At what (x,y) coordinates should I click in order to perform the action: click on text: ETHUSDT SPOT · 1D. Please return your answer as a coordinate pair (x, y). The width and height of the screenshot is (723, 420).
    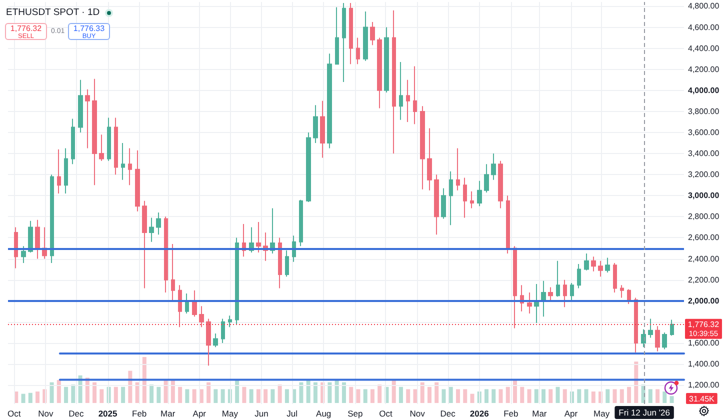
    Looking at the image, I should click on (53, 13).